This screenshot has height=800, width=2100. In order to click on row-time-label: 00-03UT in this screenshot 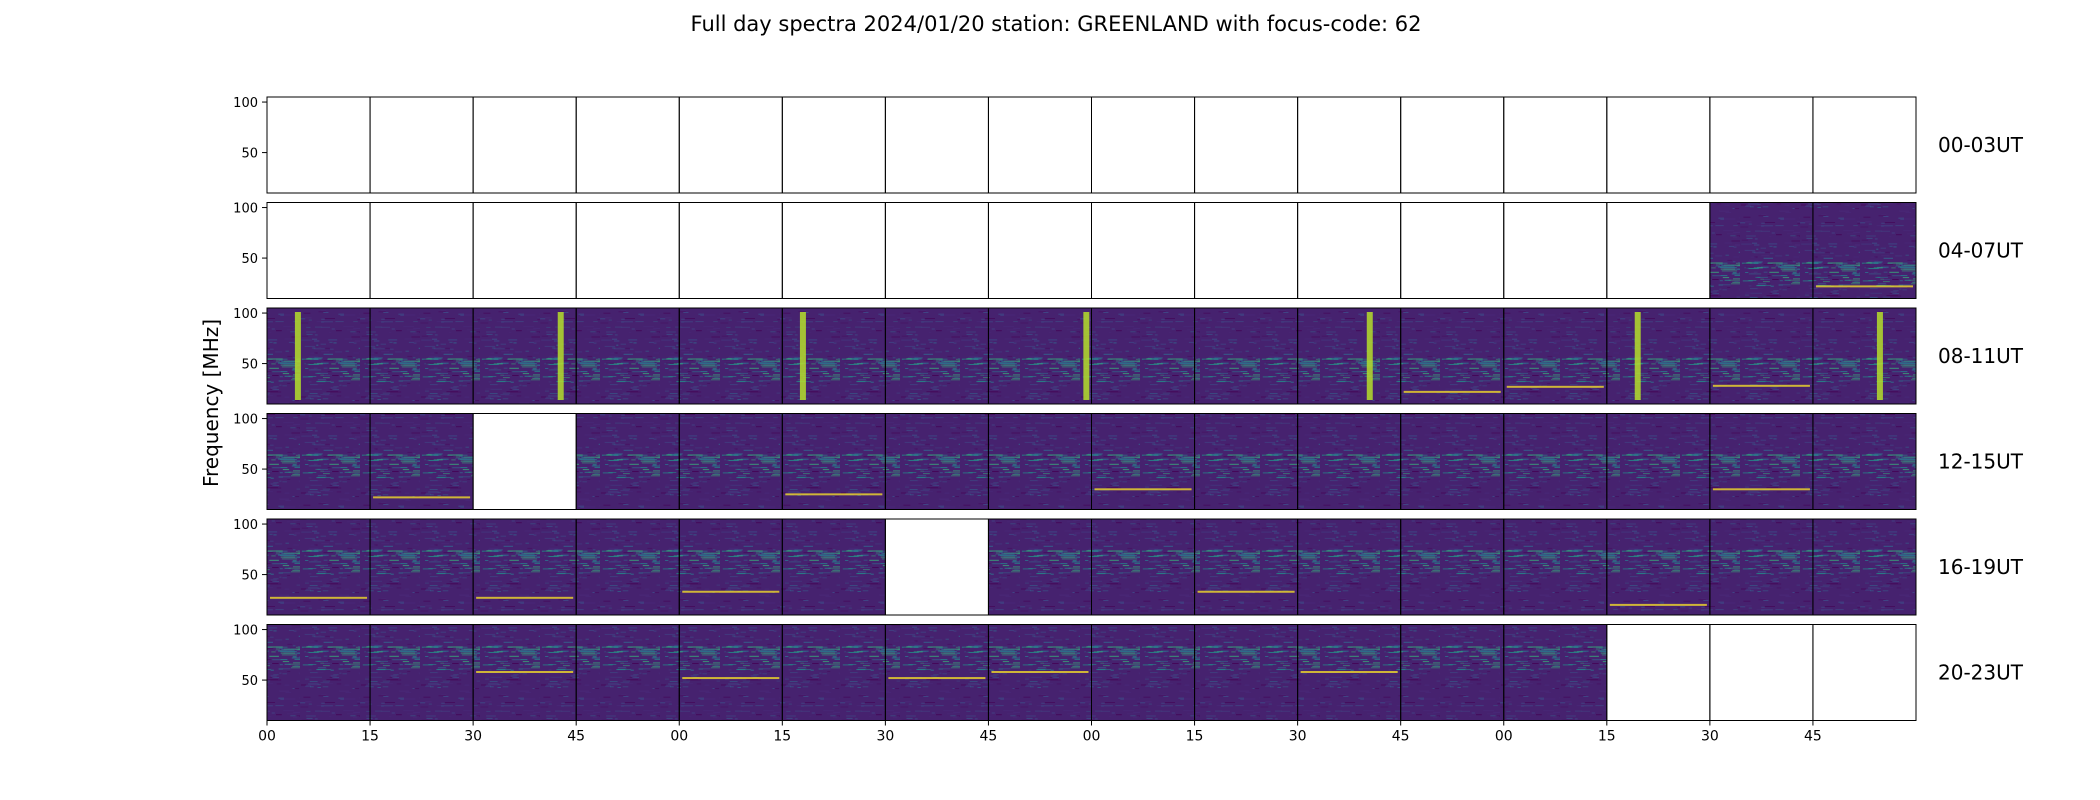, I will do `click(1981, 145)`.